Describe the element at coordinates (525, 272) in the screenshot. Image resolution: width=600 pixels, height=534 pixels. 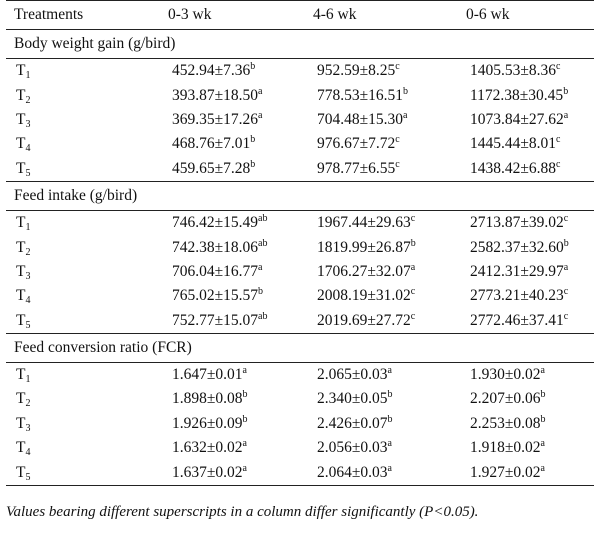
I see `value-cell: 2412.31±29.97a` at that location.